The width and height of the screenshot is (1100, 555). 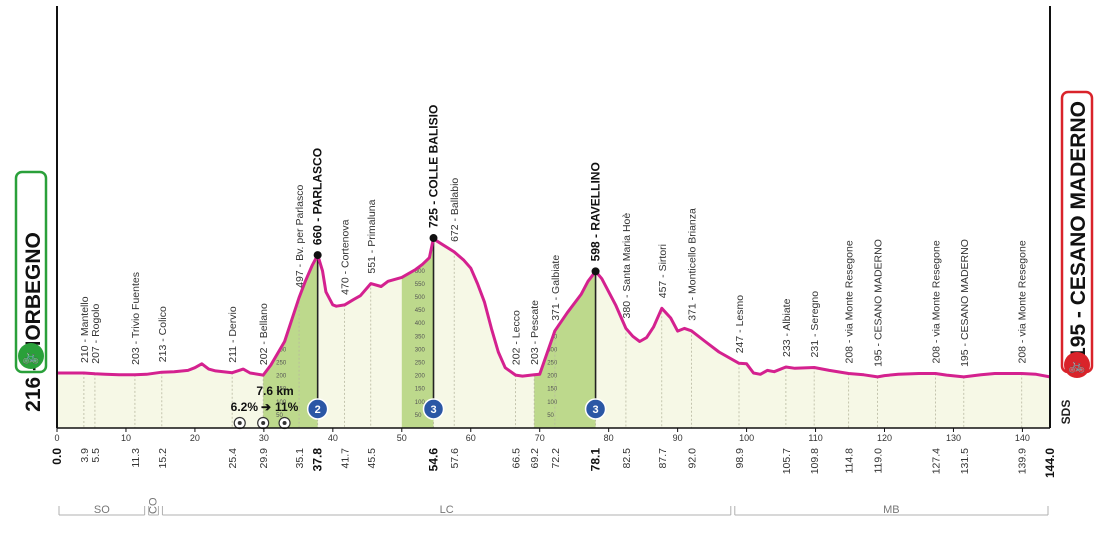 What do you see at coordinates (163, 458) in the screenshot?
I see `location-distance: 15.2` at bounding box center [163, 458].